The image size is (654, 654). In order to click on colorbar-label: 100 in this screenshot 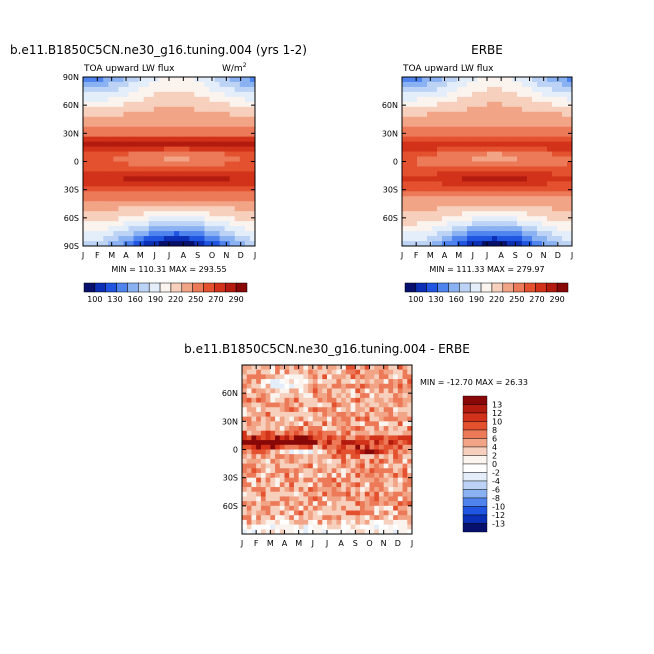, I will do `click(415, 299)`.